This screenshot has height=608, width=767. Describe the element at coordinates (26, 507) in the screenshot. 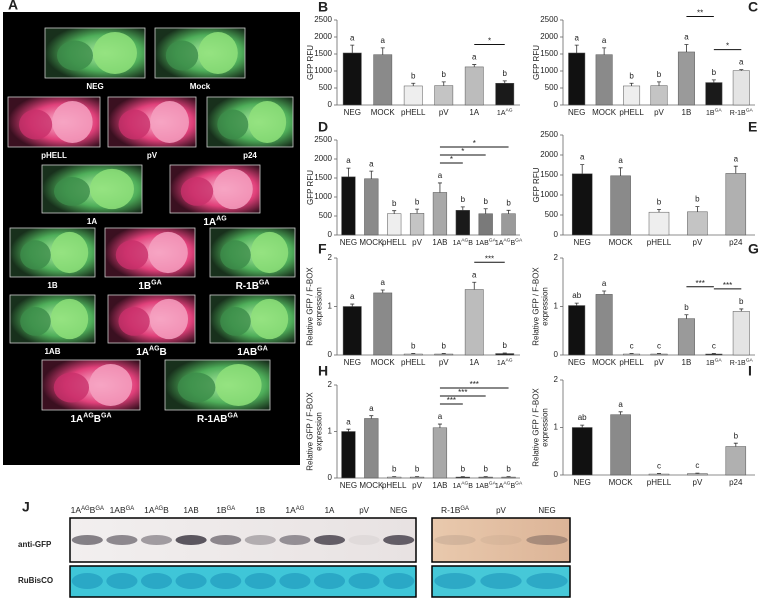

I see `panel-letter: J` at that location.